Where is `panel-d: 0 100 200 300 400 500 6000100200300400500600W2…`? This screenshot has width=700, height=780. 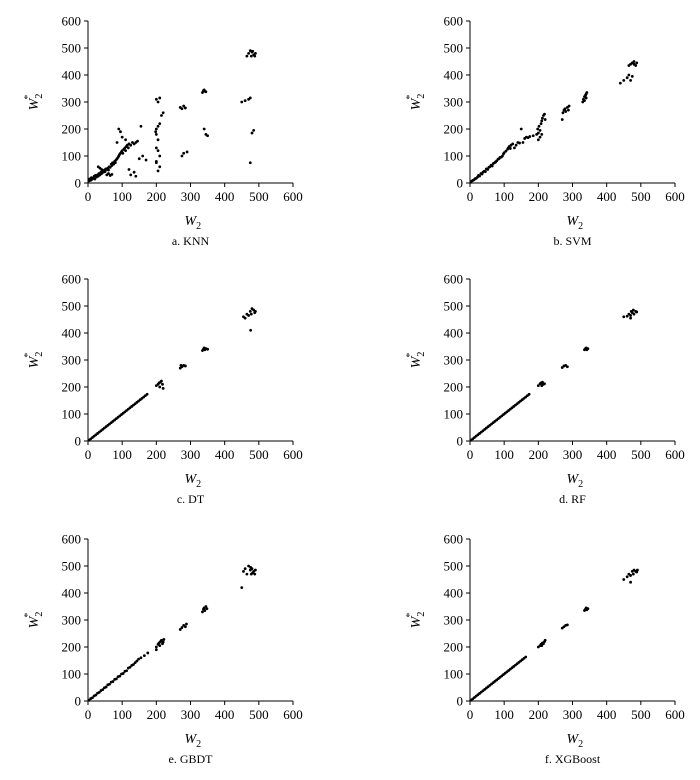
panel-d: 0 100 200 300 400 500 6000100200300400500600W2… is located at coordinates (545, 389).